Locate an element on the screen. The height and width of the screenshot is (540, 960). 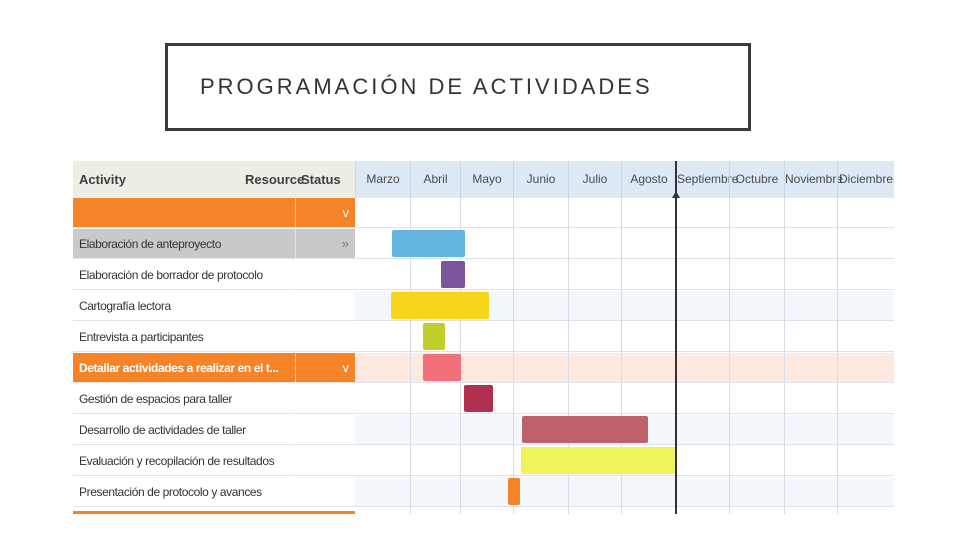
month-header-noviembre: Noviembre is located at coordinates (813, 179).